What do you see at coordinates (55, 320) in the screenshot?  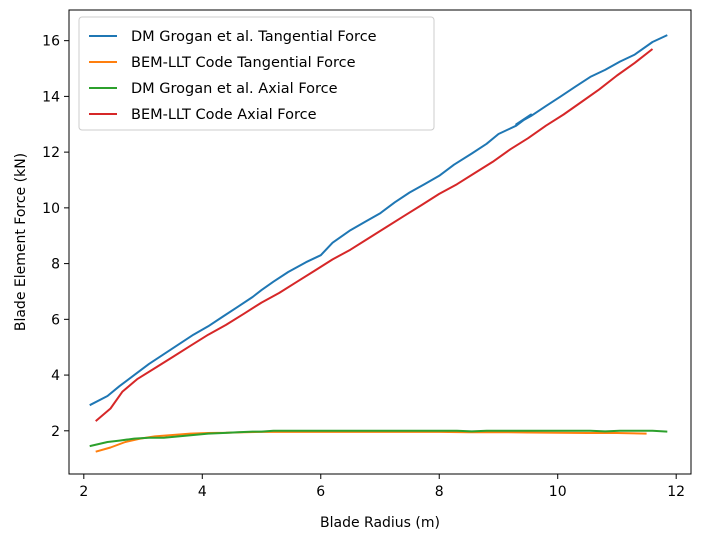 I see `y-tick-label: 6` at bounding box center [55, 320].